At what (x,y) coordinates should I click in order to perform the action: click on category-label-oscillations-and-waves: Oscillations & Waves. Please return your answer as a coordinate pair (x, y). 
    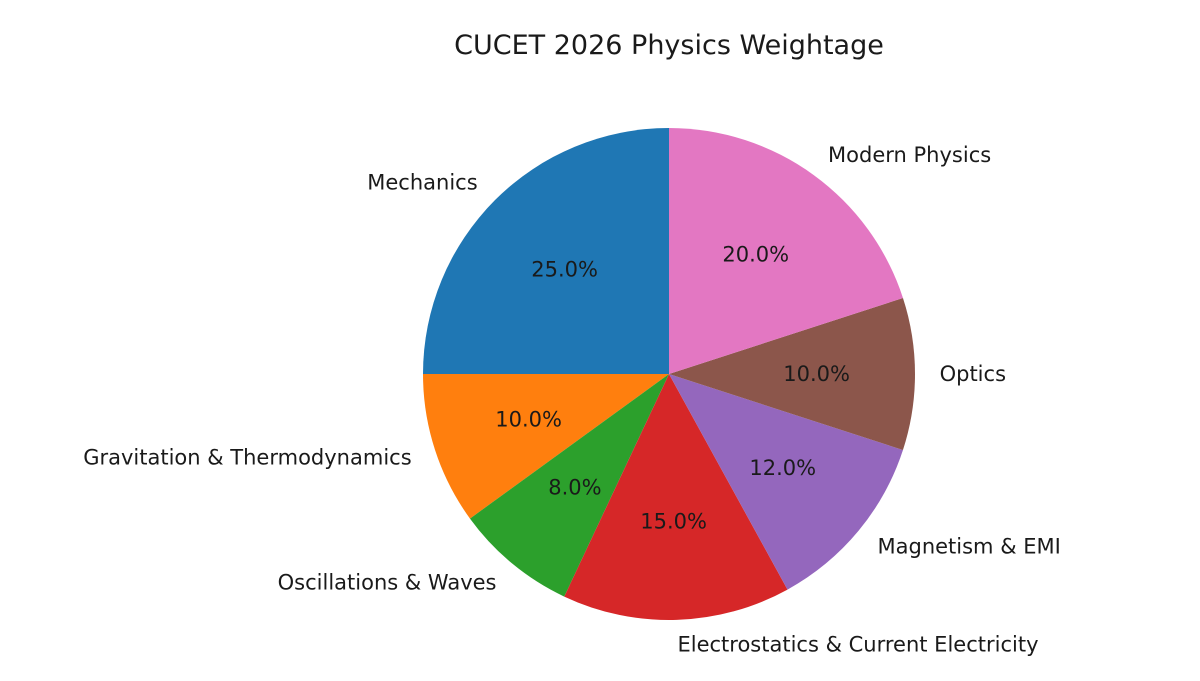
    Looking at the image, I should click on (387, 583).